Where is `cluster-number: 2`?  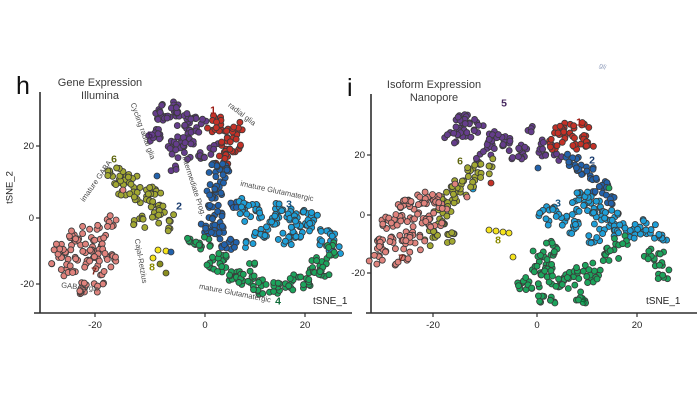 cluster-number: 2 is located at coordinates (592, 161).